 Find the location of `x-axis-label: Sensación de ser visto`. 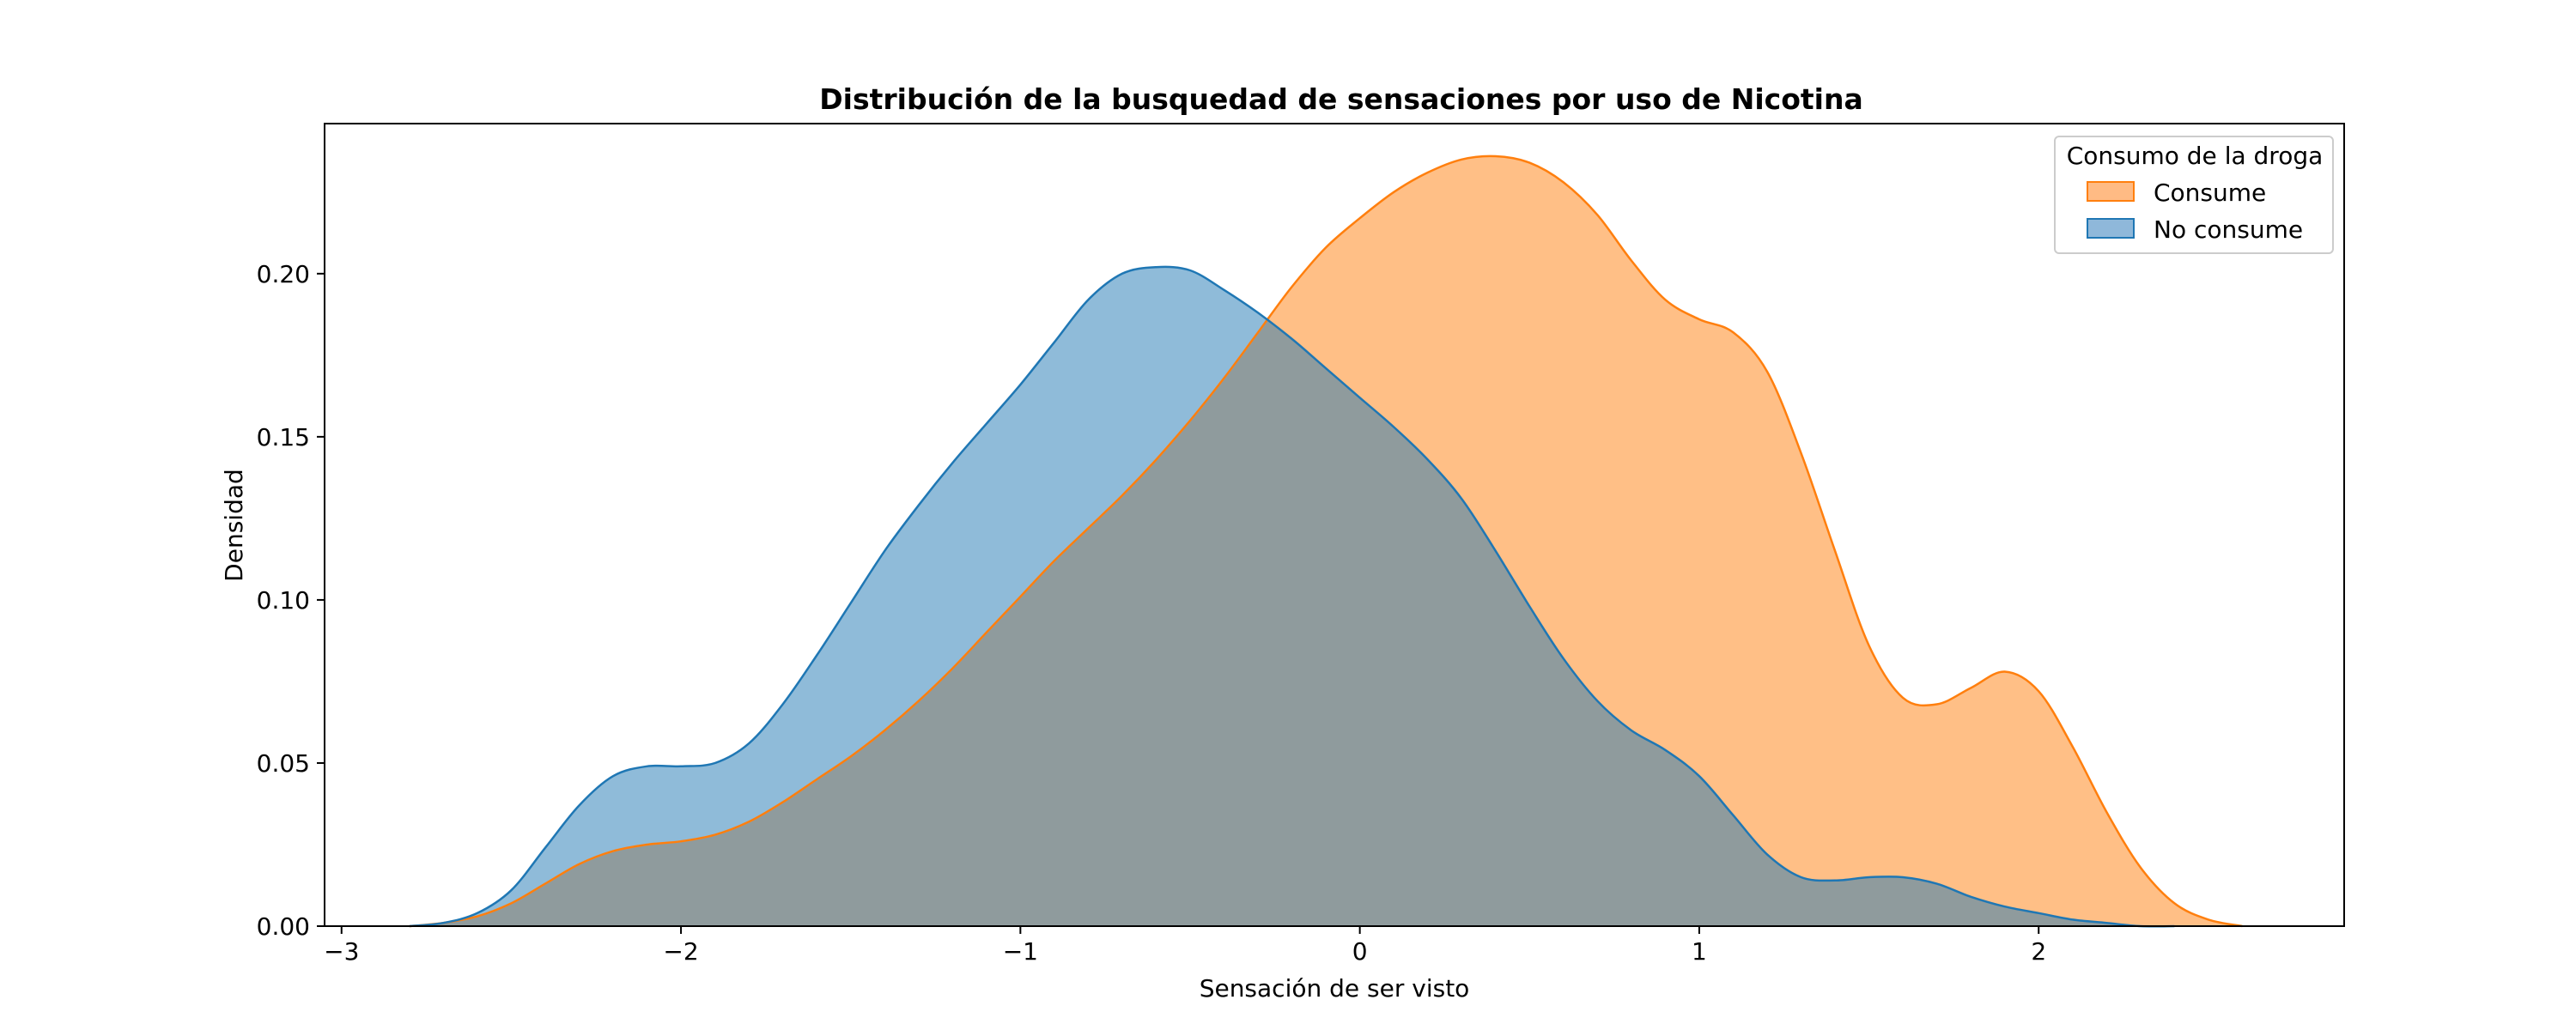

x-axis-label: Sensación de ser visto is located at coordinates (1335, 988).